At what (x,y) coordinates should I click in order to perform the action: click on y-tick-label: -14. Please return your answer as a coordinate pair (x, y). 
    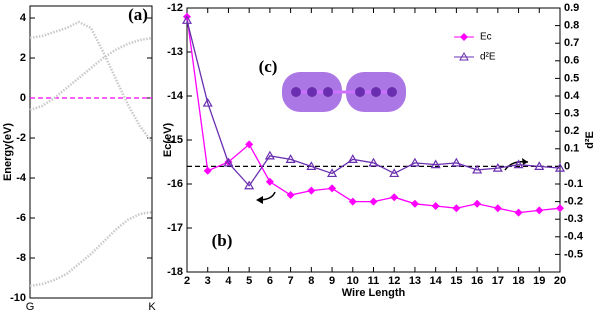
    Looking at the image, I should click on (175, 96).